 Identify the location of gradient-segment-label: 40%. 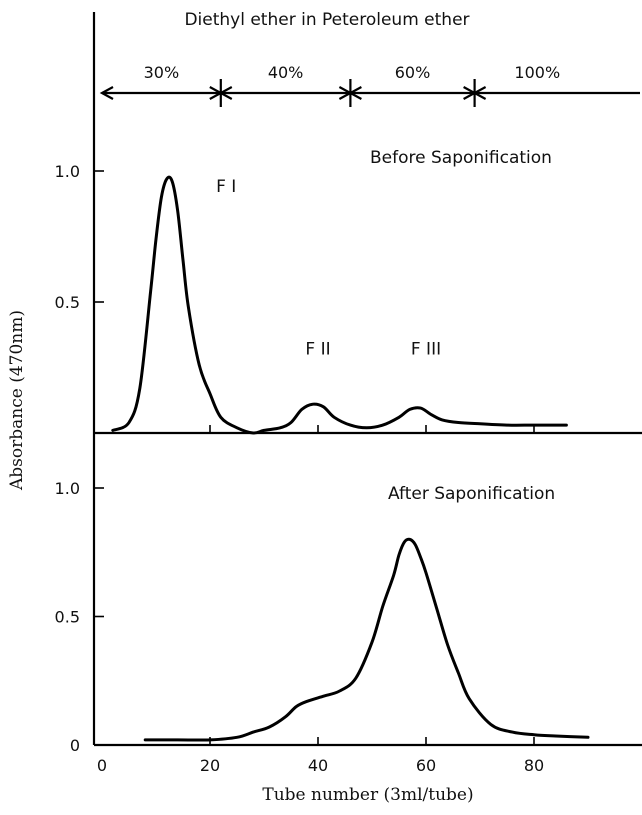
(286, 72).